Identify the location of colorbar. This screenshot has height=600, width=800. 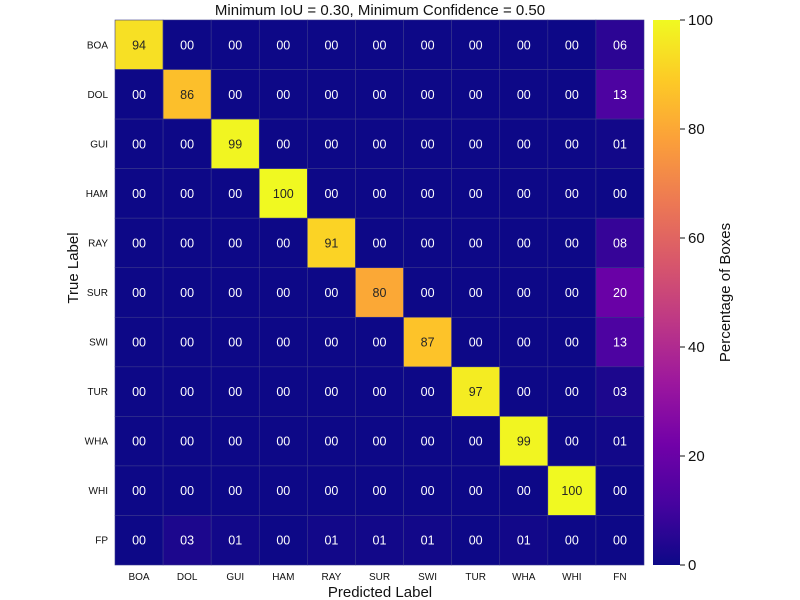
(666, 292).